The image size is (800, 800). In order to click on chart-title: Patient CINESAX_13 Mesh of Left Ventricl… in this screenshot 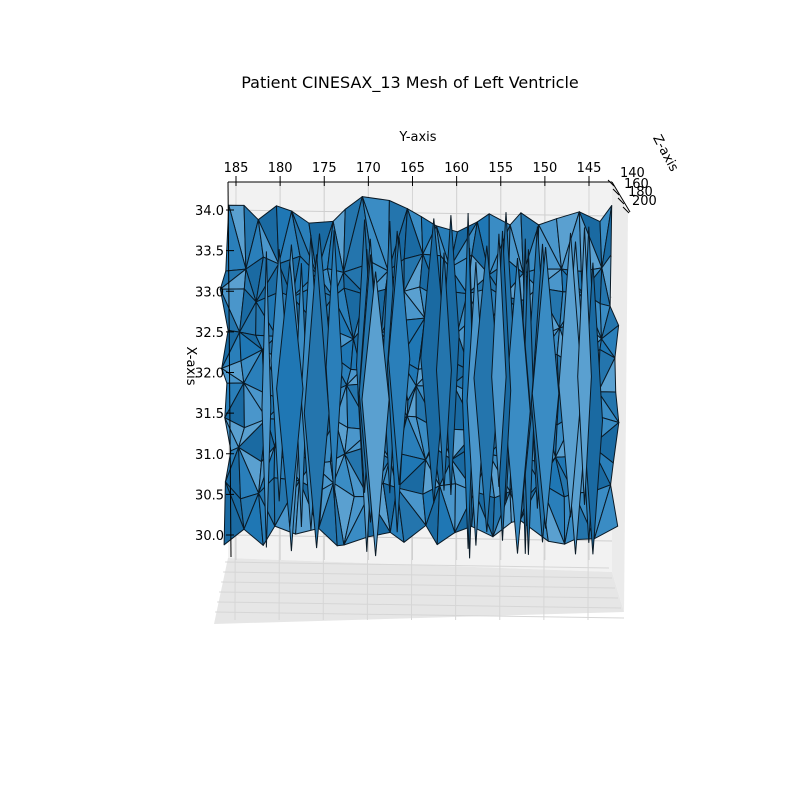, I will do `click(410, 83)`.